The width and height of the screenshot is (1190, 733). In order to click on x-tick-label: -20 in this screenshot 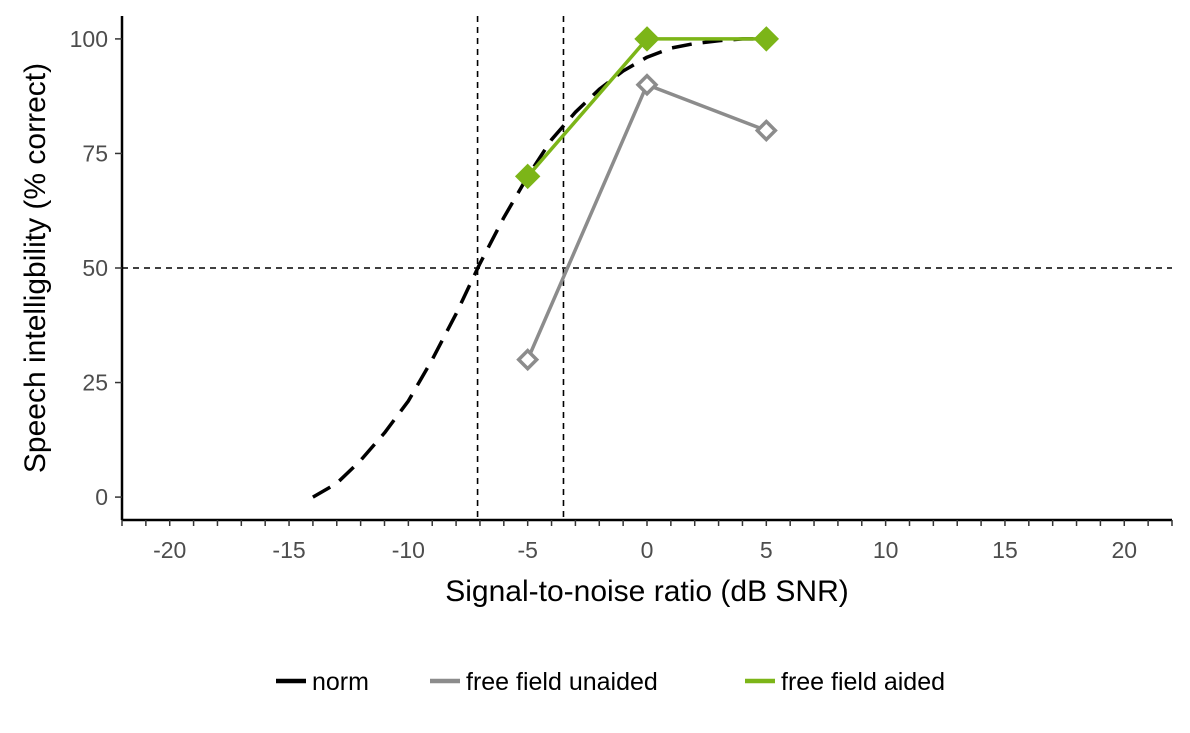, I will do `click(169, 550)`.